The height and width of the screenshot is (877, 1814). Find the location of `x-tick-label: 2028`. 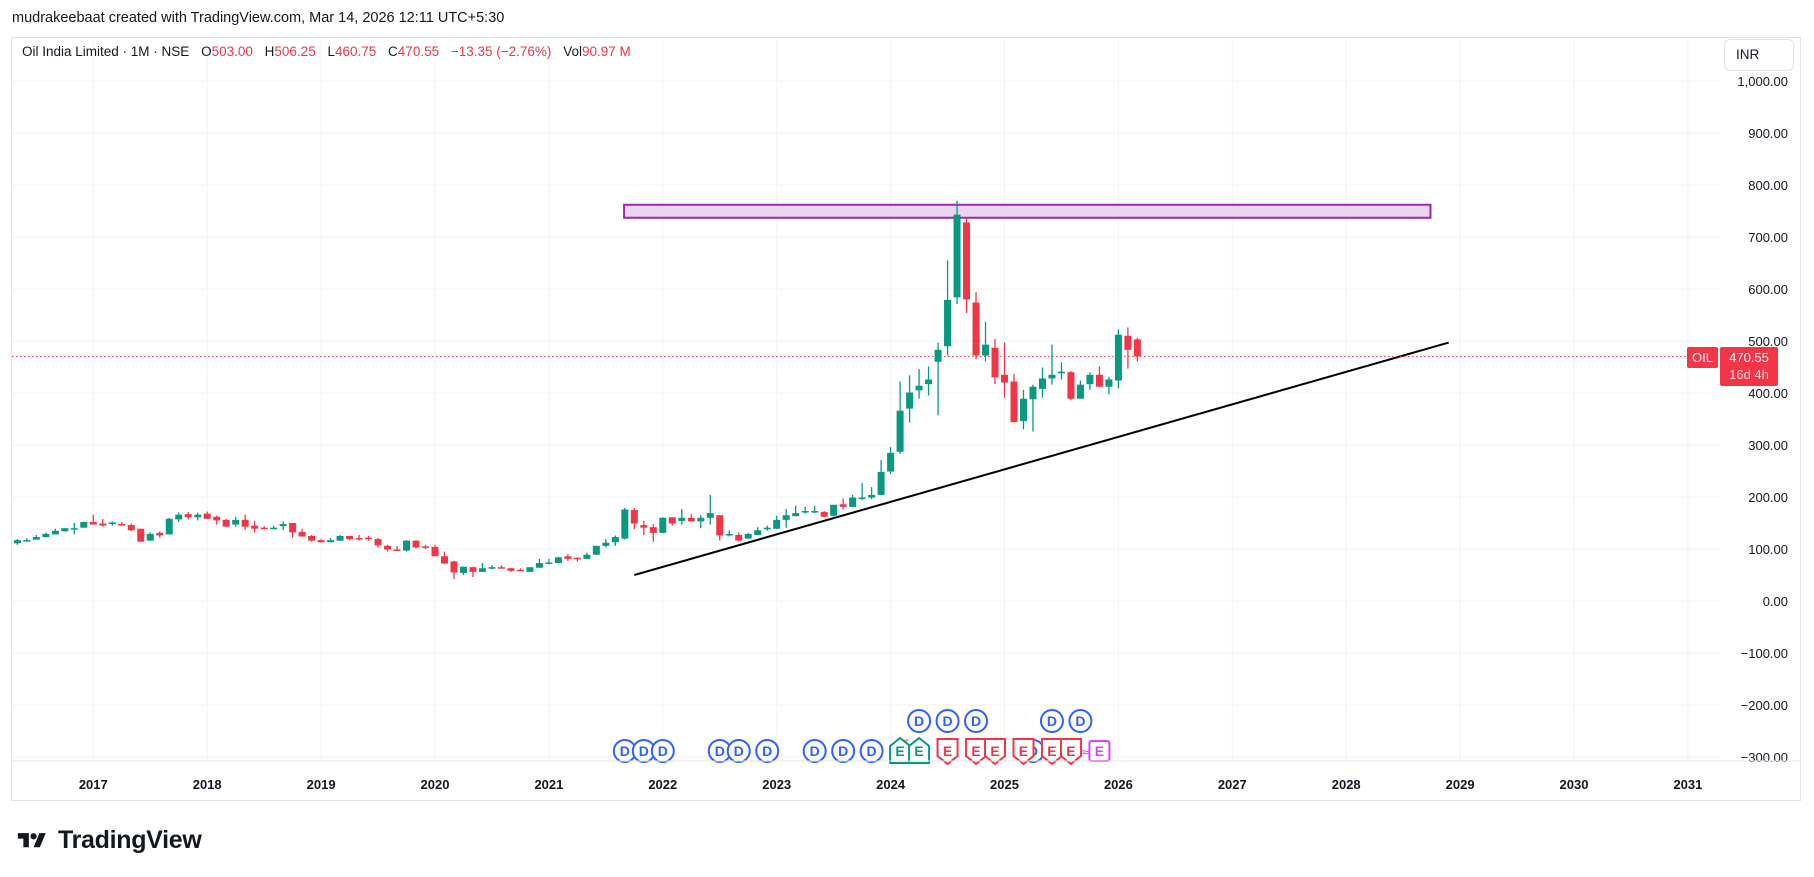

x-tick-label: 2028 is located at coordinates (1346, 784).